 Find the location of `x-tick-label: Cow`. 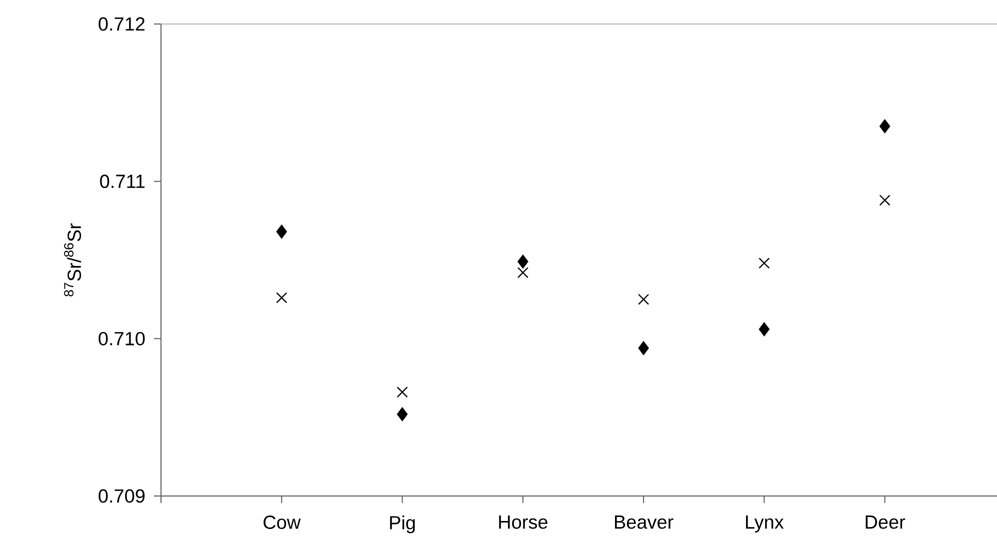

x-tick-label: Cow is located at coordinates (282, 522).